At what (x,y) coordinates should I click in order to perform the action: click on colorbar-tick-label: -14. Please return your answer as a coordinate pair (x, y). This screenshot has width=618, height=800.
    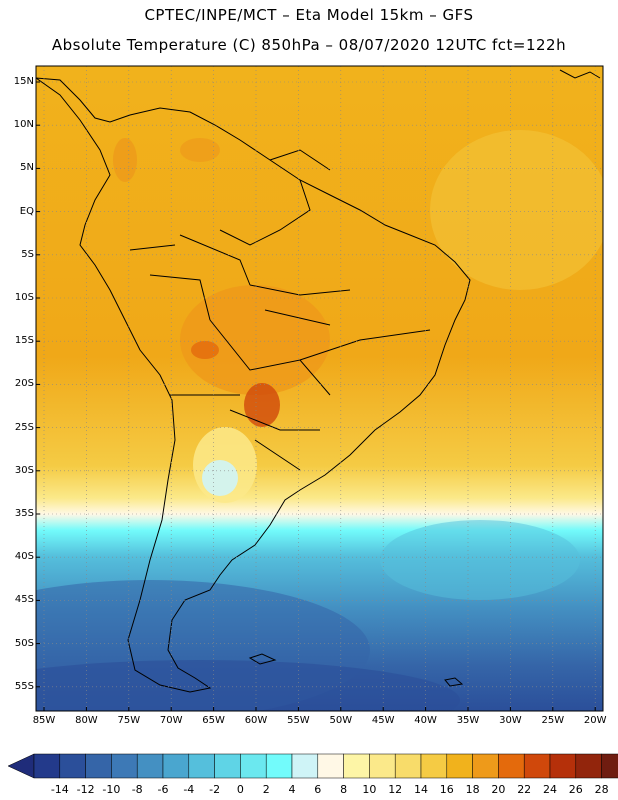
    Looking at the image, I should click on (59, 789).